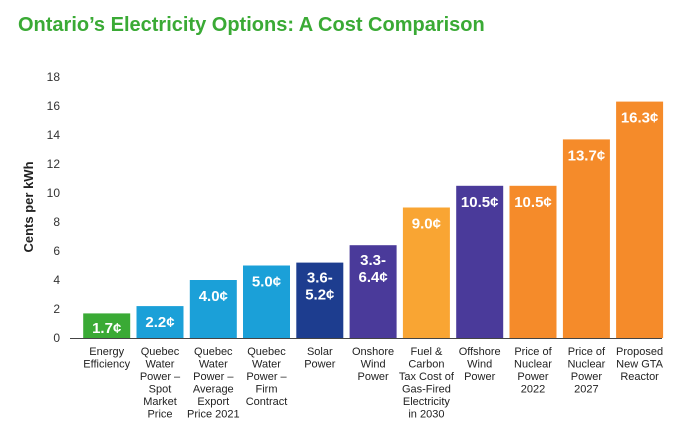 Image resolution: width=685 pixels, height=433 pixels. Describe the element at coordinates (320, 278) in the screenshot. I see `data-label: 3.6-` at that location.